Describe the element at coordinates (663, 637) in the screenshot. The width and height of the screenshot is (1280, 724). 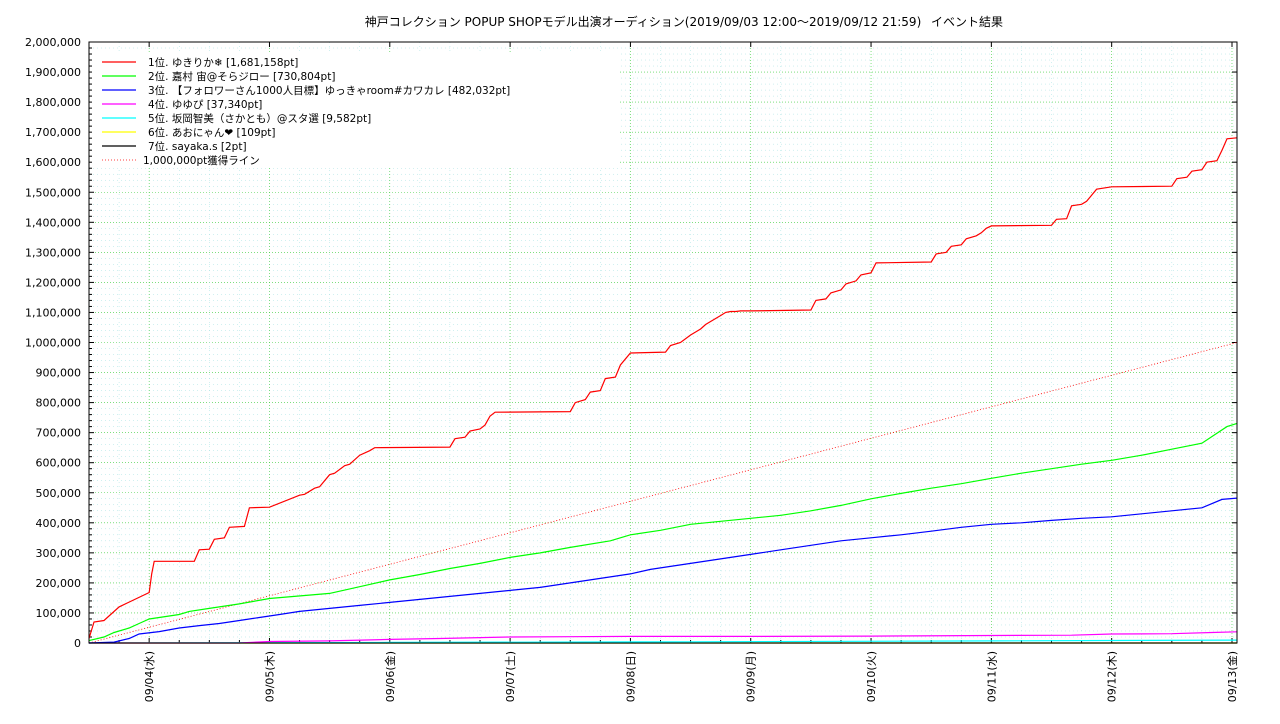
I see `series-line` at that location.